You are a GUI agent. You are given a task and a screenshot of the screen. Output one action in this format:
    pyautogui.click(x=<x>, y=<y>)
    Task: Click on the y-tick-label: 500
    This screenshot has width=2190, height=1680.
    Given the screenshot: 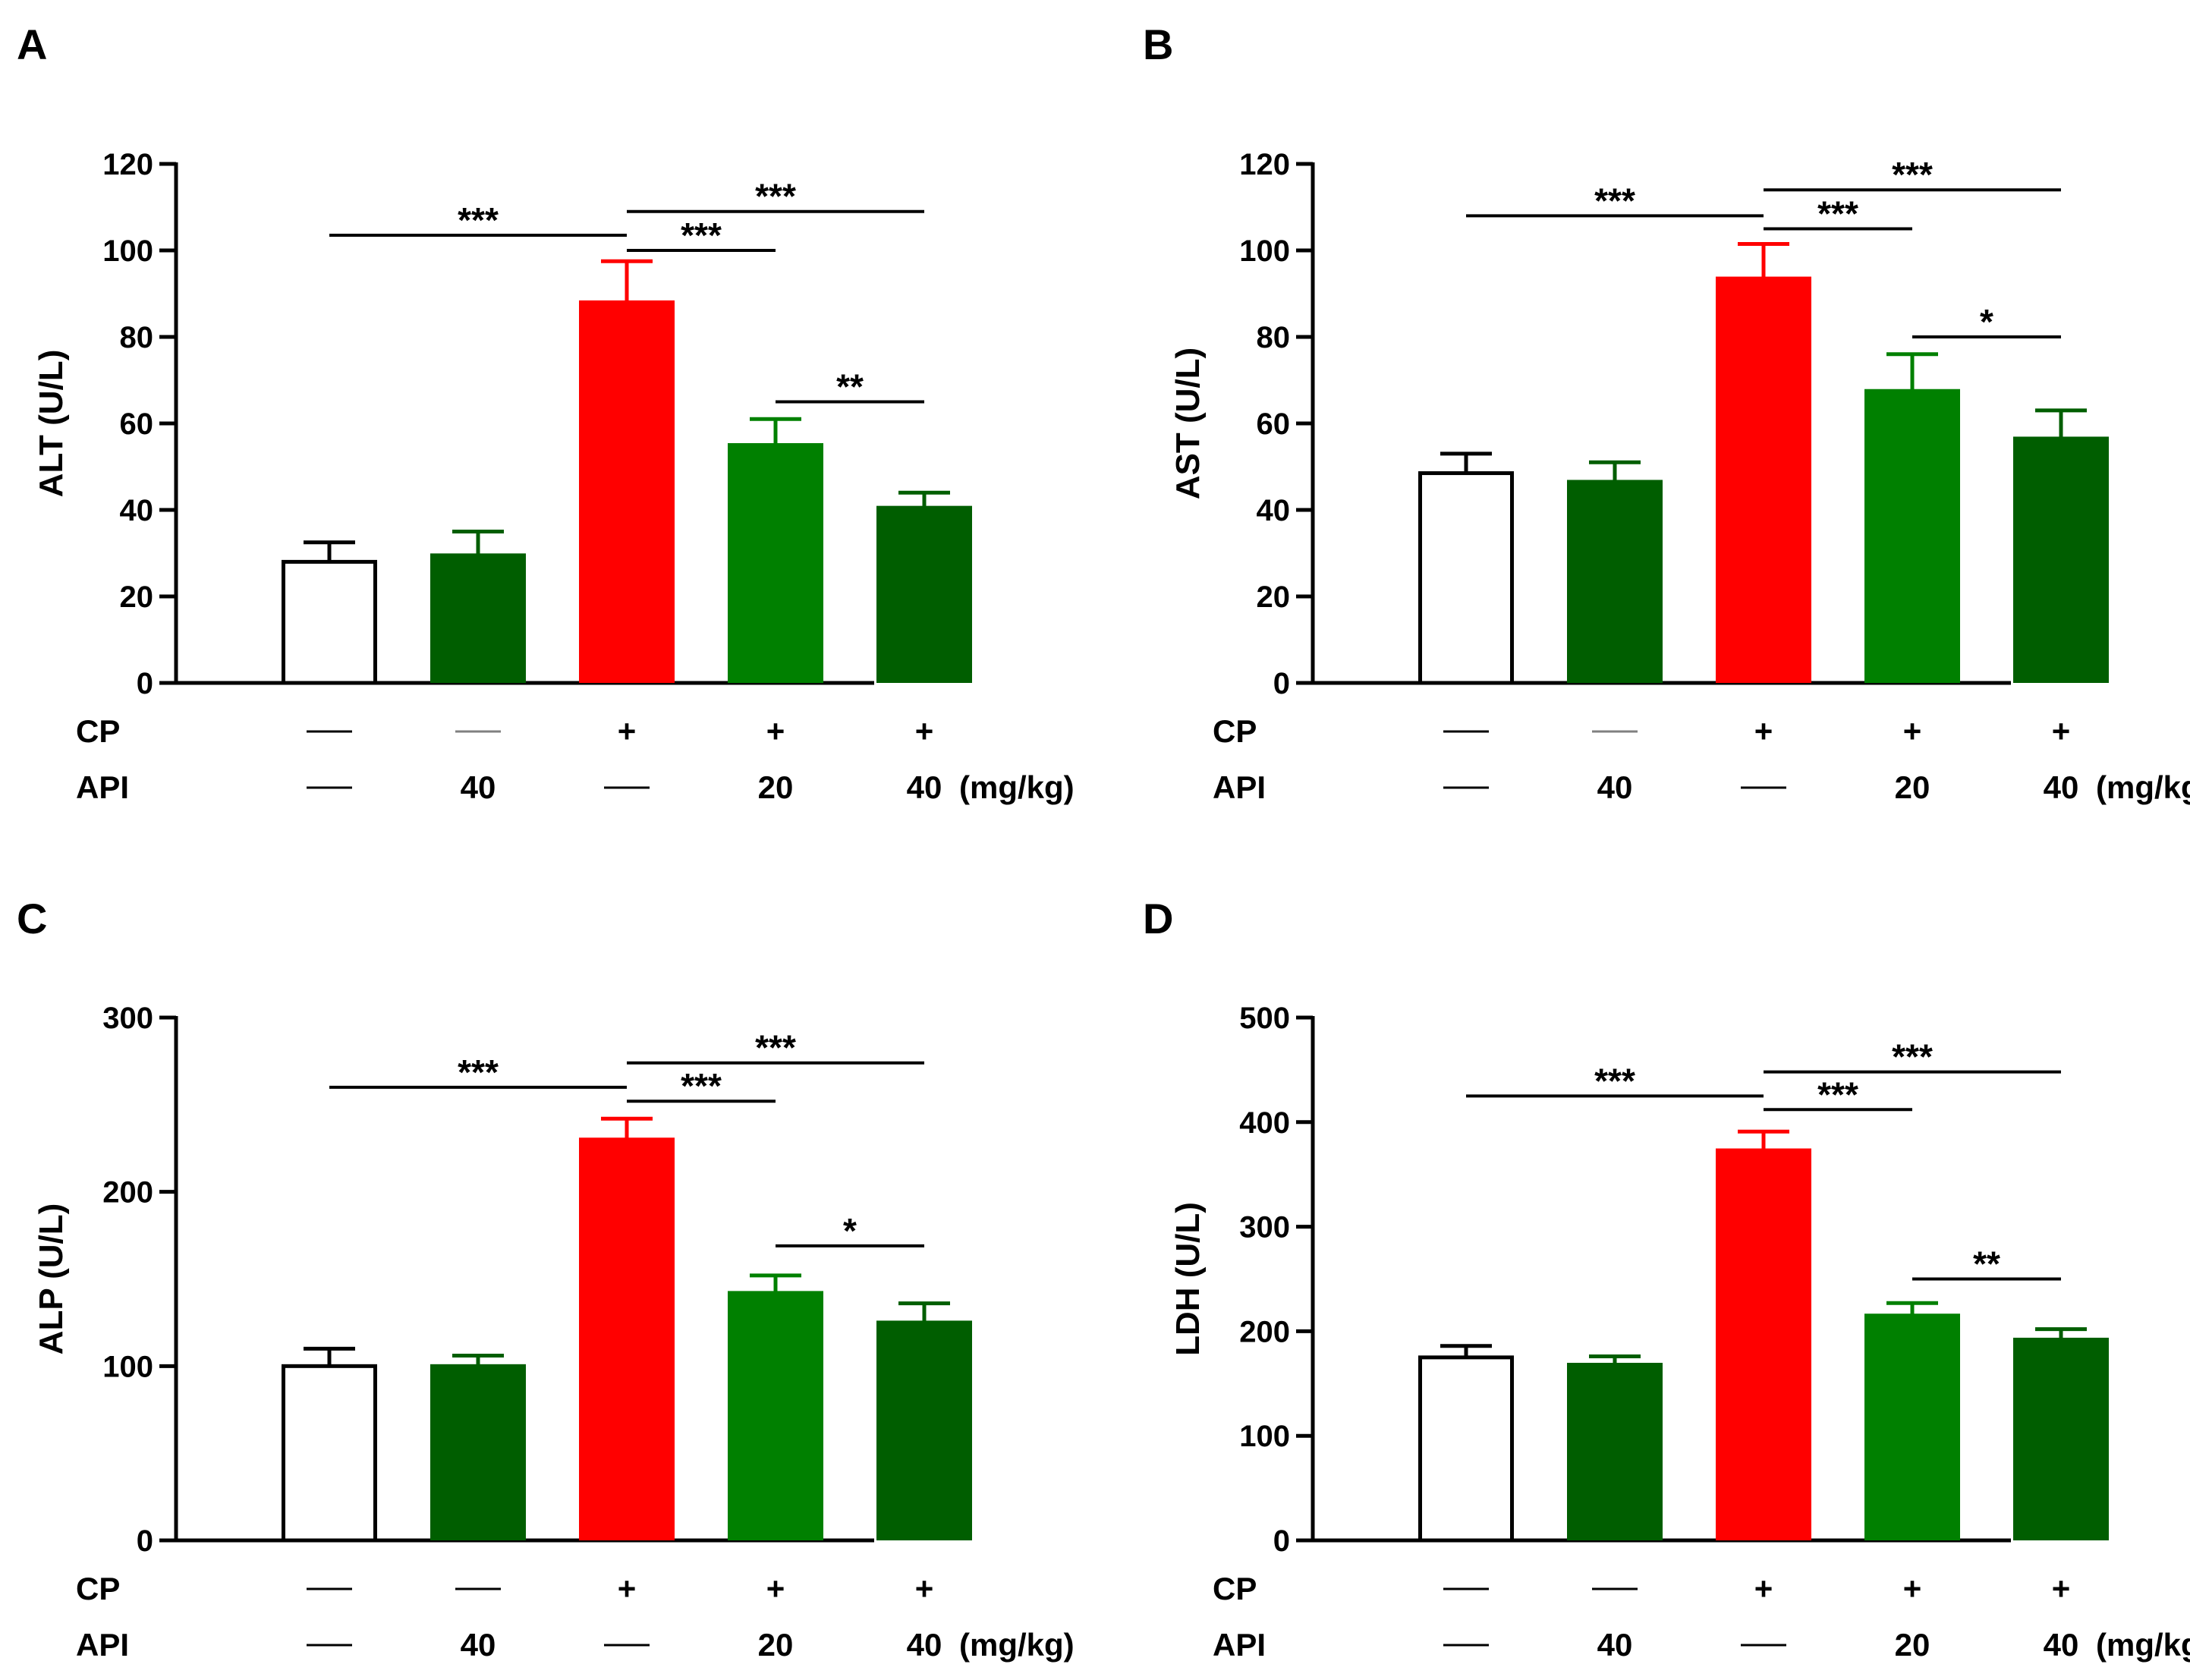 What is the action you would take?
    pyautogui.click(x=1264, y=1018)
    